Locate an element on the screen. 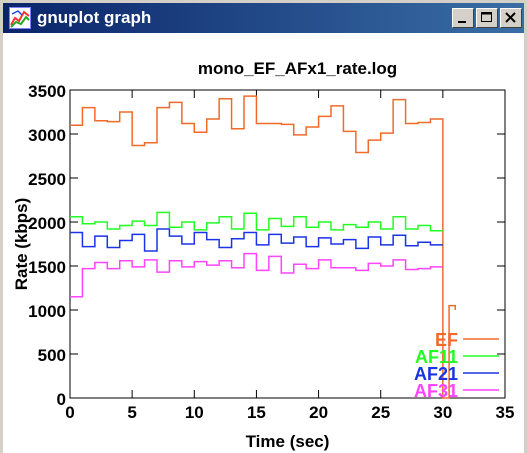 This screenshot has height=453, width=527. x-tick-label: 25 is located at coordinates (380, 412).